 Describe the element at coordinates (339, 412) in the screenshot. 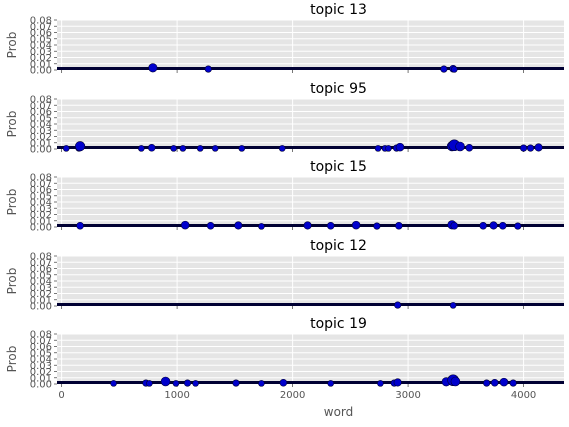

I see `x-axis-label: word` at that location.